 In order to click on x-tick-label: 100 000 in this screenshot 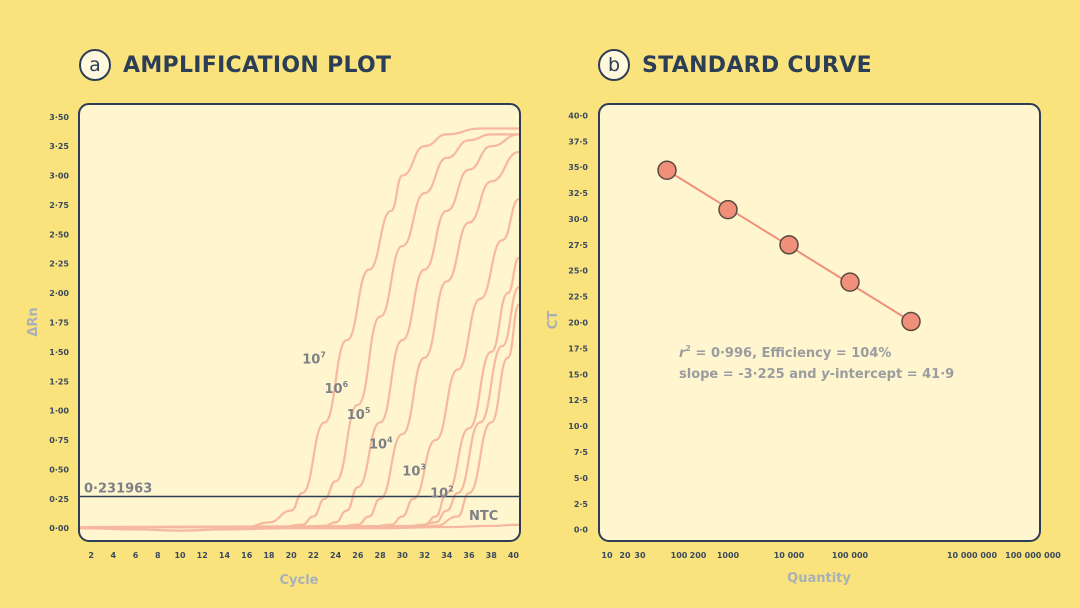, I will do `click(850, 555)`.